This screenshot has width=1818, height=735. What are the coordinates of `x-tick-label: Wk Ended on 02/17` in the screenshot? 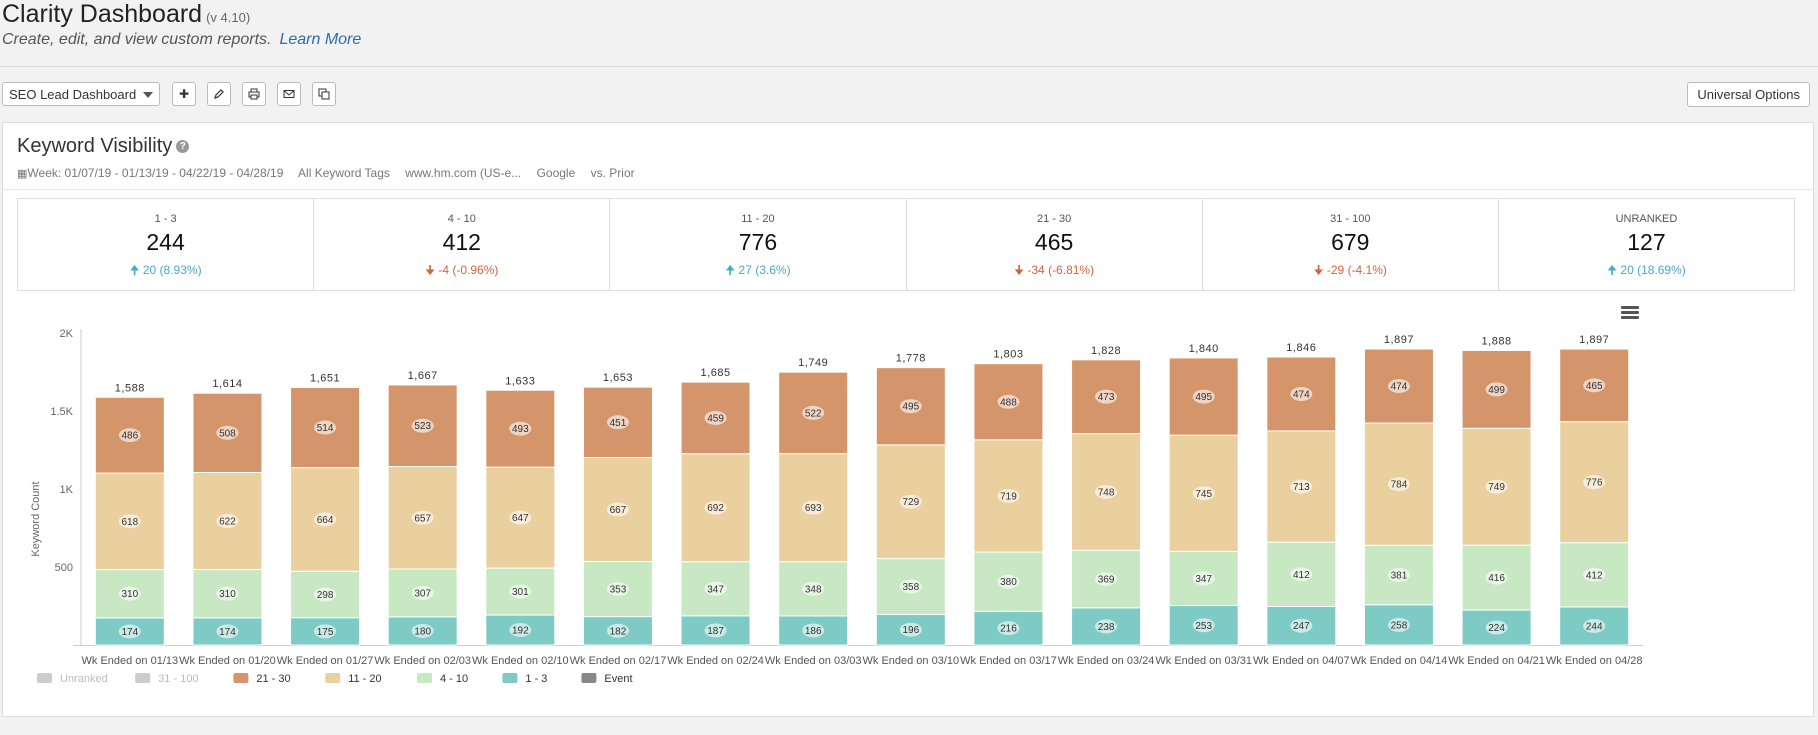 It's located at (618, 661).